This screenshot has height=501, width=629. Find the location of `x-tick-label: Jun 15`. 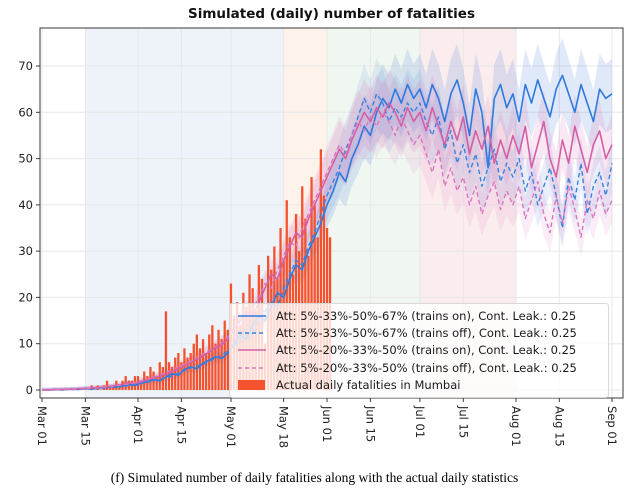

x-tick-label: Jun 15 is located at coordinates (370, 423).